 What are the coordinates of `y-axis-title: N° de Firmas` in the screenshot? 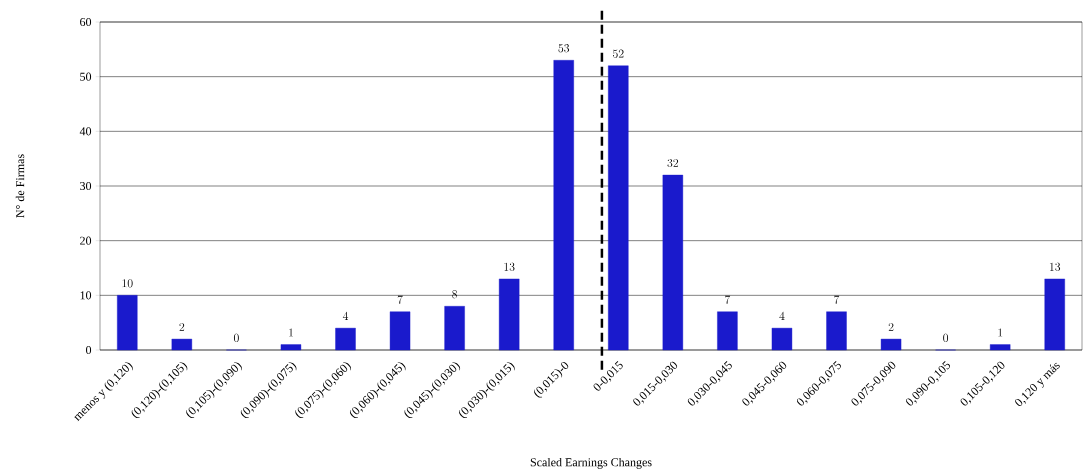 It's located at (20, 186).